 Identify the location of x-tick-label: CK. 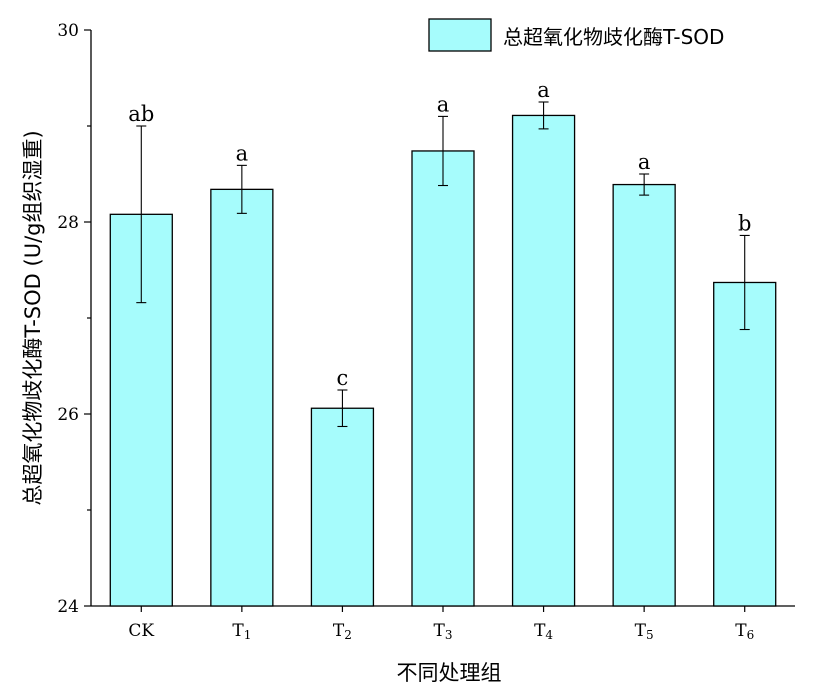
(141, 631).